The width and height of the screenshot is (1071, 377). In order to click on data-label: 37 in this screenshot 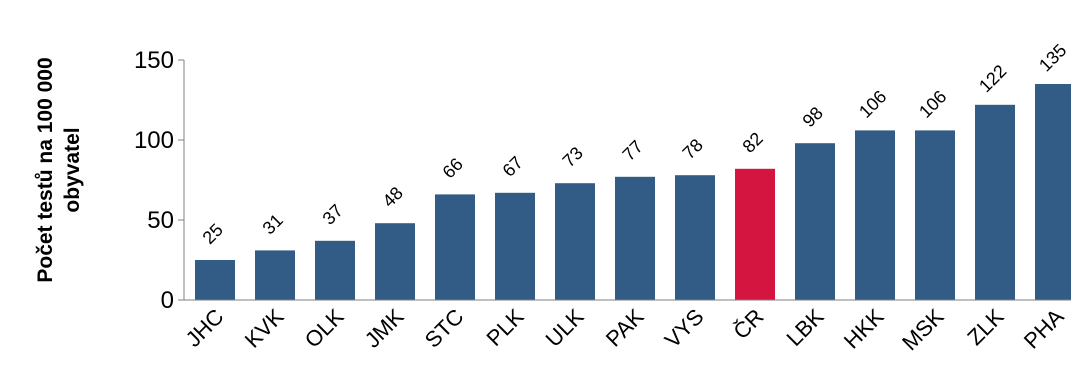, I will do `click(333, 214)`.